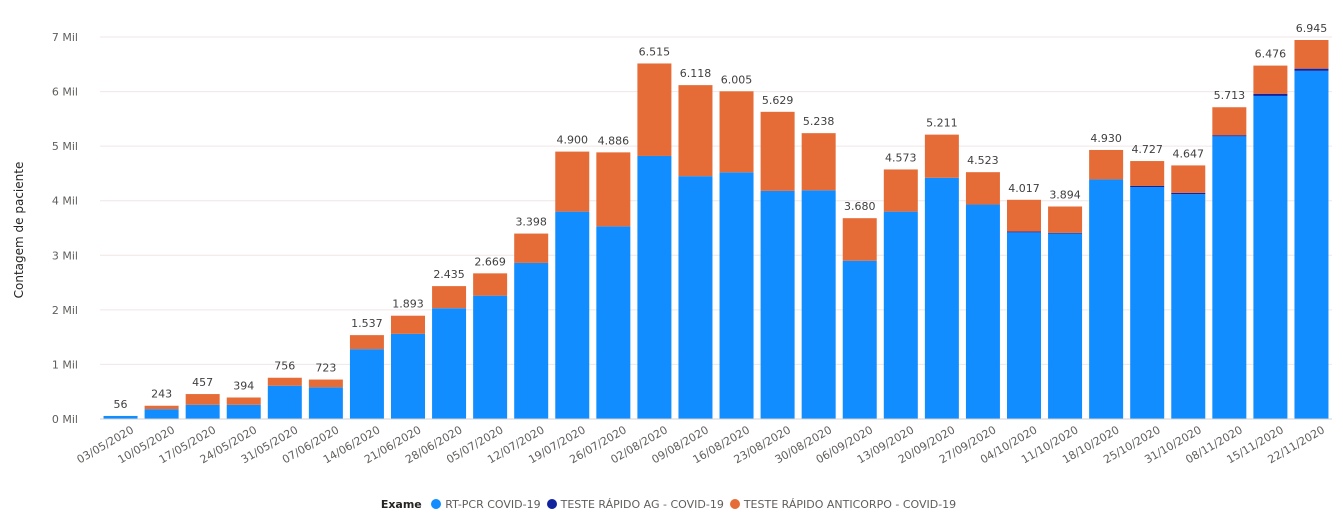 The height and width of the screenshot is (521, 1343). Describe the element at coordinates (573, 140) in the screenshot. I see `data-label: 4.900` at that location.